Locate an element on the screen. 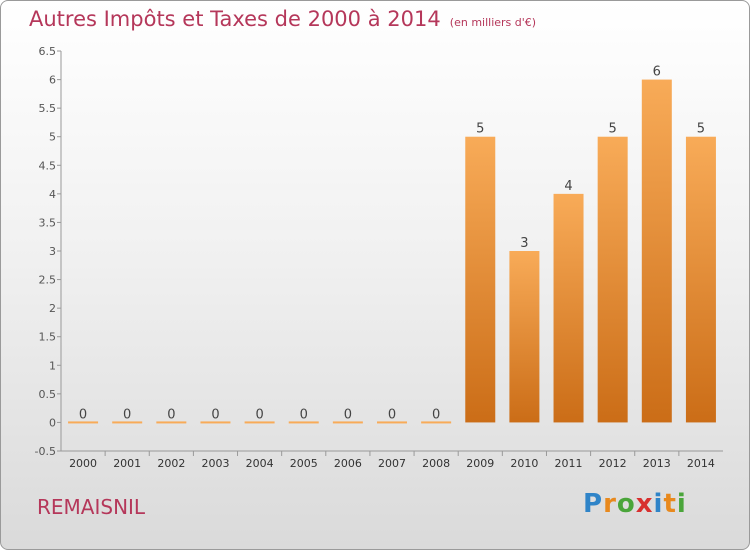 The height and width of the screenshot is (550, 750). logo-letter: x is located at coordinates (644, 504).